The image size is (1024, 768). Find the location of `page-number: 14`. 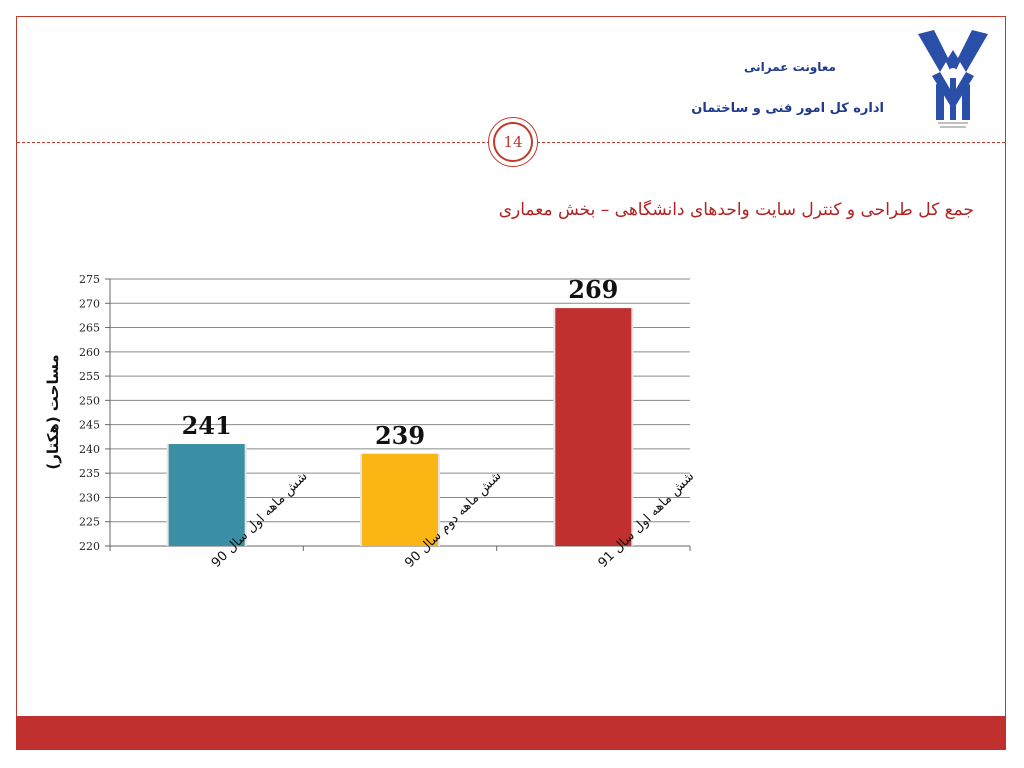

page-number: 14 is located at coordinates (513, 142).